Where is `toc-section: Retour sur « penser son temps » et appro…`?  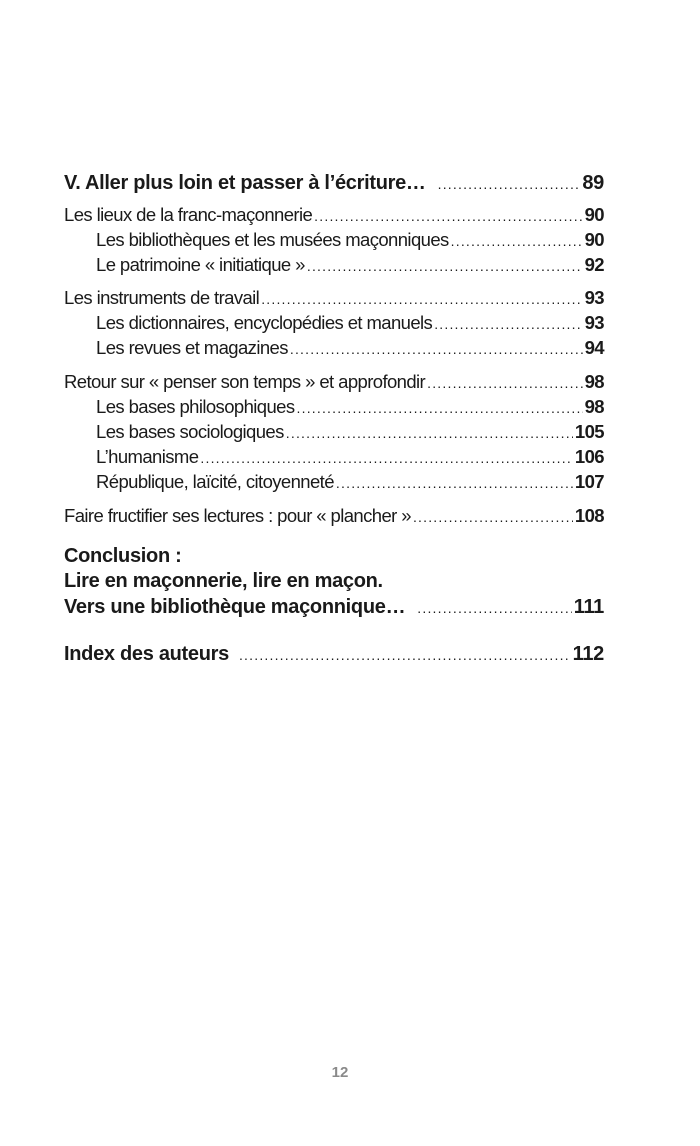
toc-section: Retour sur « penser son temps » et appro… is located at coordinates (334, 382).